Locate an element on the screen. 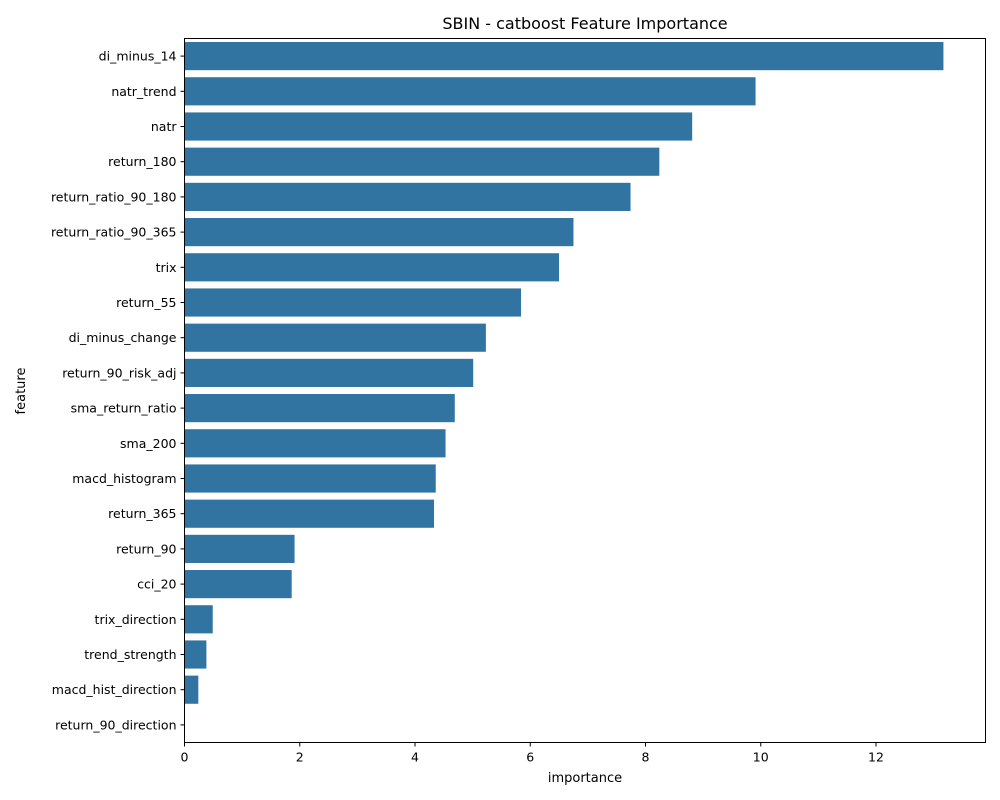 This screenshot has height=800, width=1000. y-tick-label: trix is located at coordinates (166, 267).